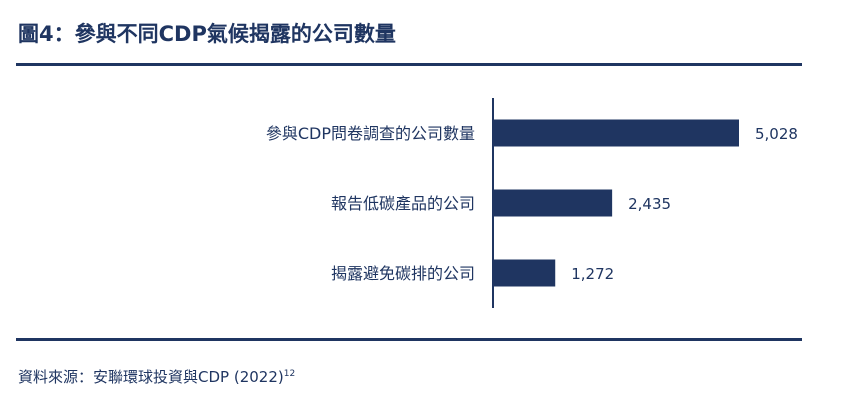 Image resolution: width=850 pixels, height=406 pixels. What do you see at coordinates (592, 274) in the screenshot?
I see `value-label: 1,272` at bounding box center [592, 274].